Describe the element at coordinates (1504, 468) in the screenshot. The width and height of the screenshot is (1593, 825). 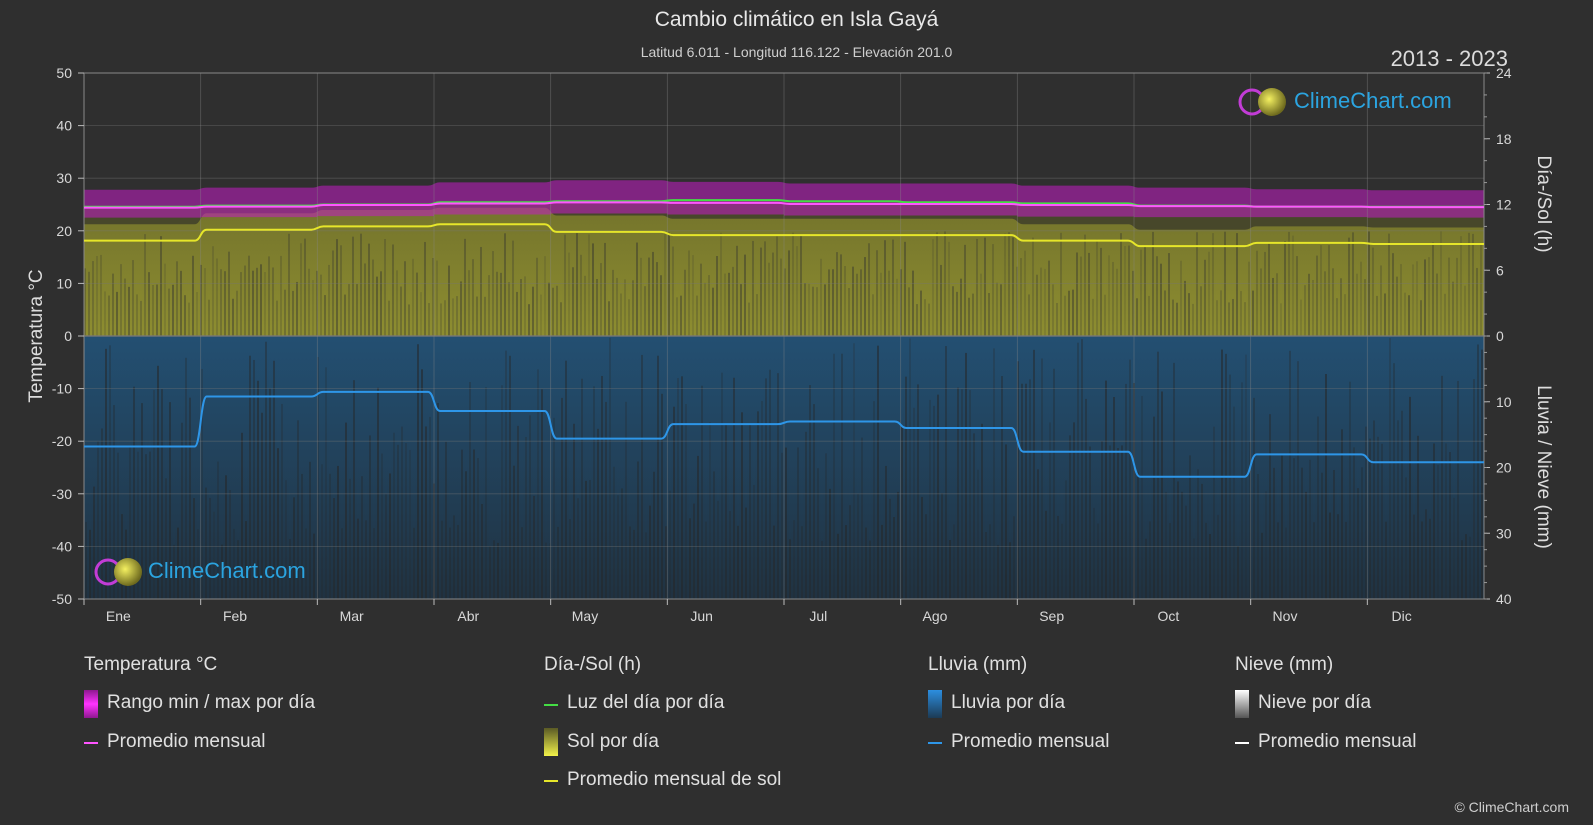
I see `y-right-bottom-tick-label: 20` at that location.